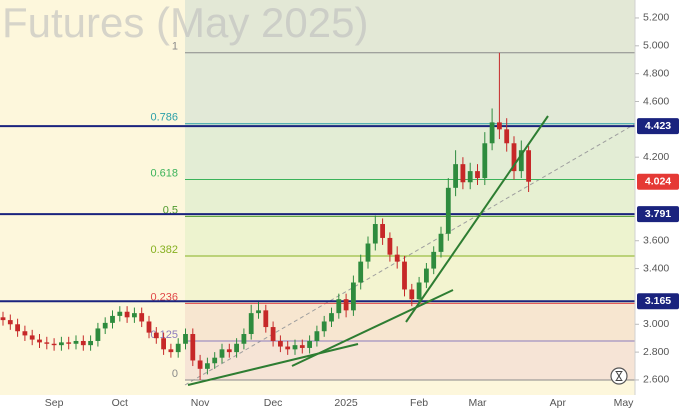 Image resolution: width=680 pixels, height=419 pixels. I want to click on x-axis-area, so click(317, 404).